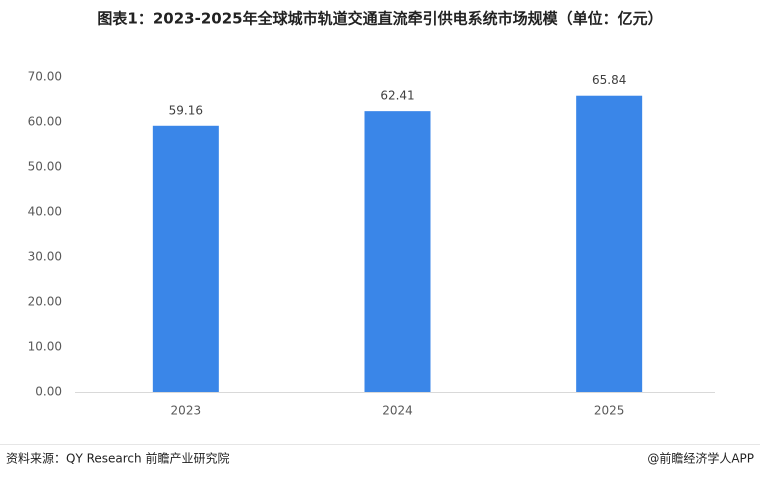 The image size is (760, 479). Describe the element at coordinates (186, 411) in the screenshot. I see `x-tick-label: 2023` at that location.